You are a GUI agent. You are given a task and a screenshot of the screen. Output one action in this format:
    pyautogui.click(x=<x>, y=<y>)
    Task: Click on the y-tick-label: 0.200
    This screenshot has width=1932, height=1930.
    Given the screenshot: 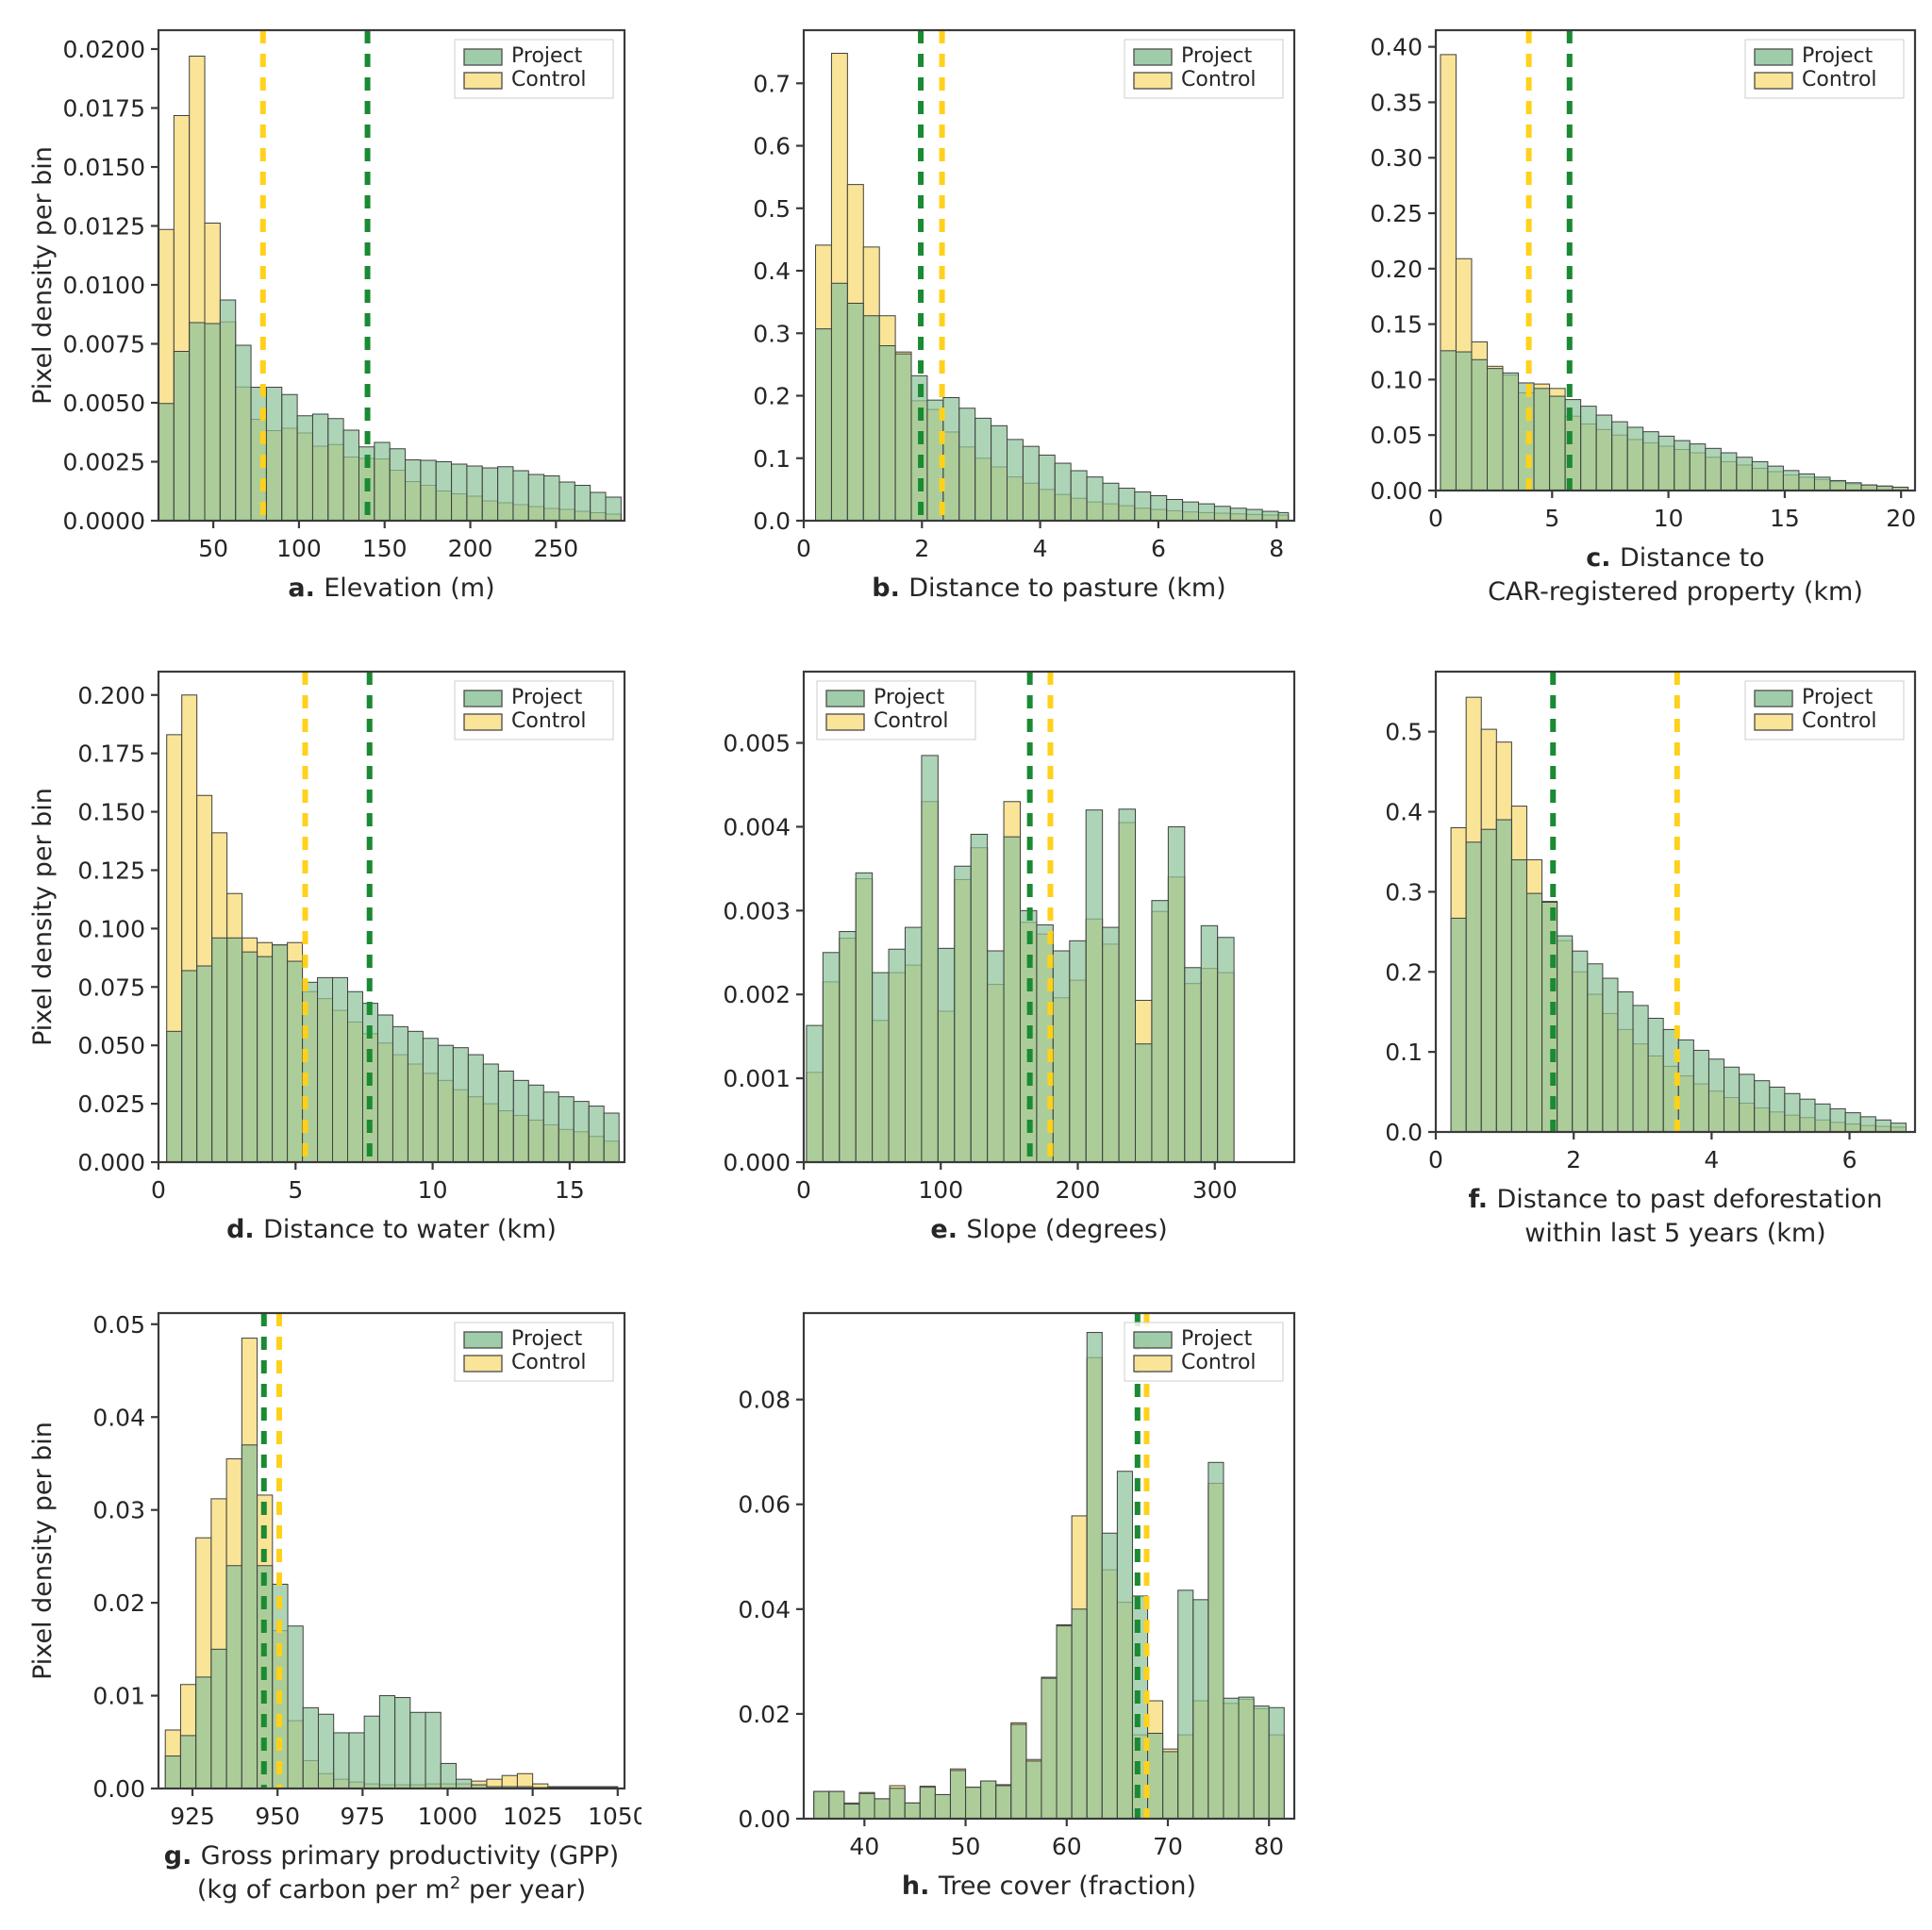 What is the action you would take?
    pyautogui.click(x=111, y=695)
    